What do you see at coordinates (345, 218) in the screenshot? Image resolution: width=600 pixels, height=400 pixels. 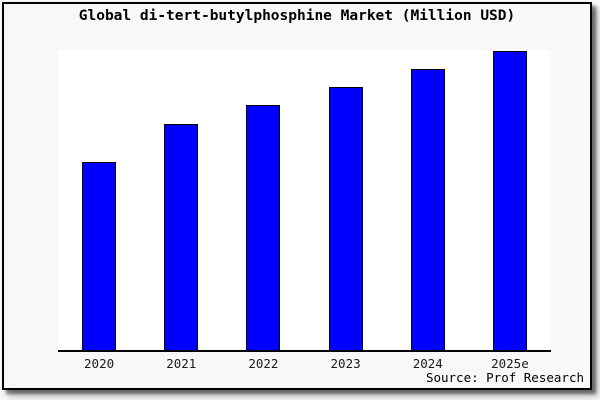 I see `bar-2023` at bounding box center [345, 218].